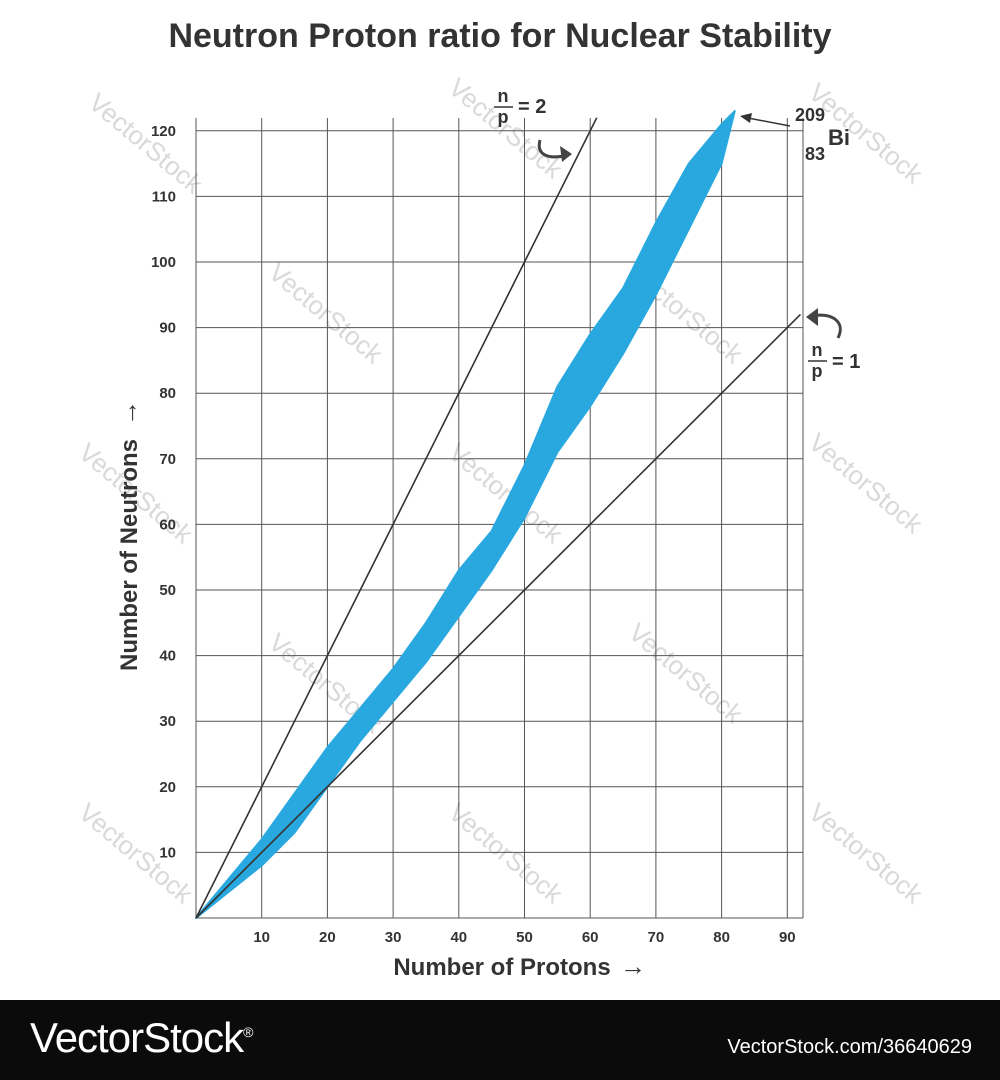  Describe the element at coordinates (532, 107) in the screenshot. I see `ratio-2-equals: = 2` at that location.